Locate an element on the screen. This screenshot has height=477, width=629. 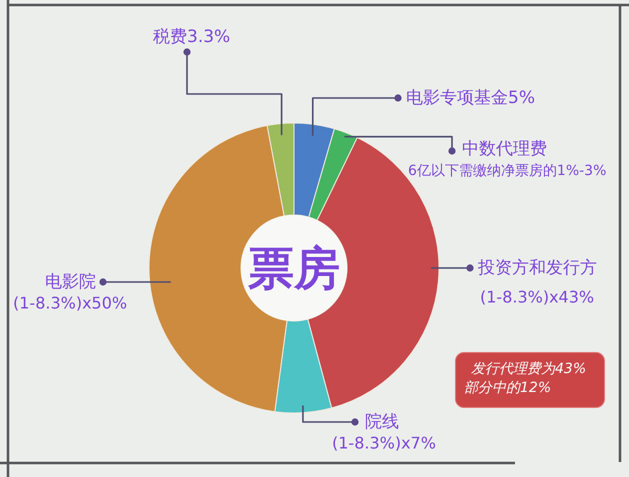
data-label: (1-8.3%)x50% is located at coordinates (70, 303).